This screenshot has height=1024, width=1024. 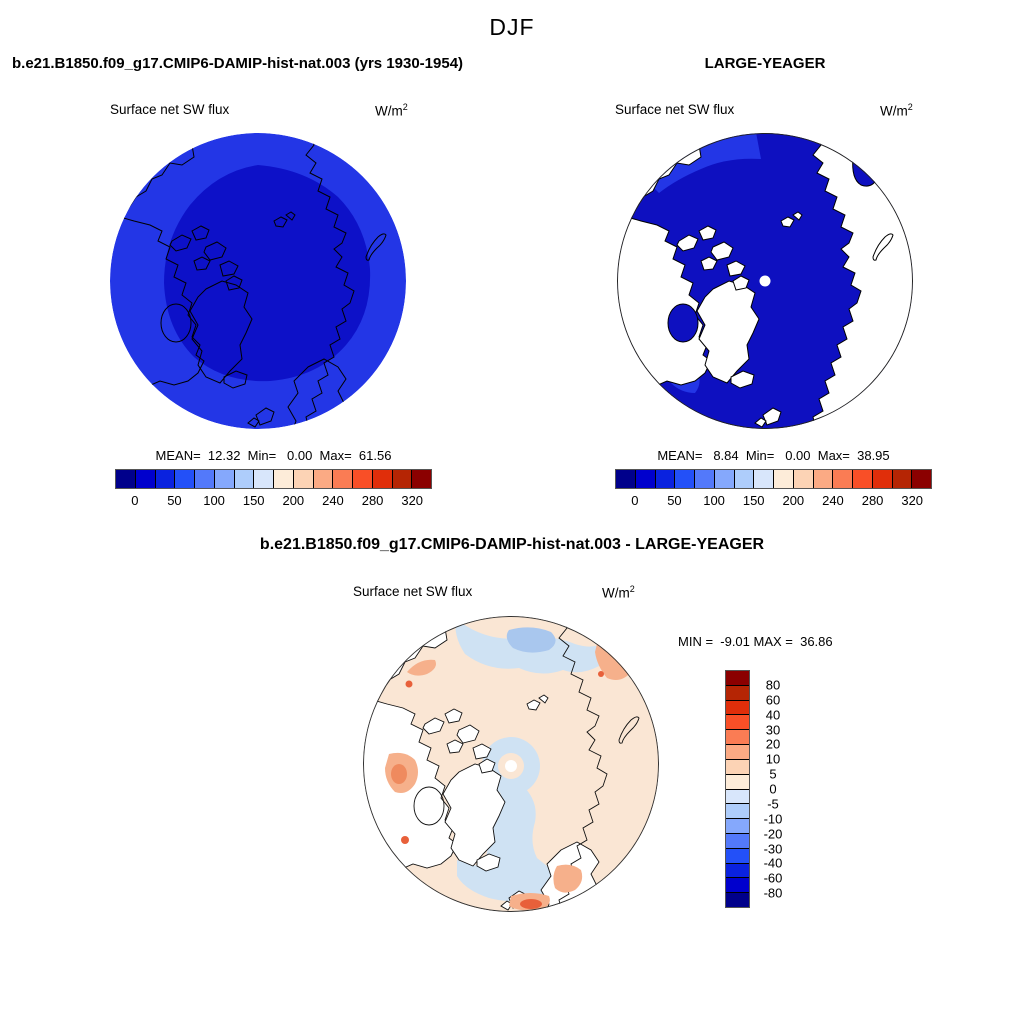 What do you see at coordinates (273, 501) in the screenshot?
I see `model-colorbar-ticks: 0 50 100 150 200 240 280 320` at bounding box center [273, 501].